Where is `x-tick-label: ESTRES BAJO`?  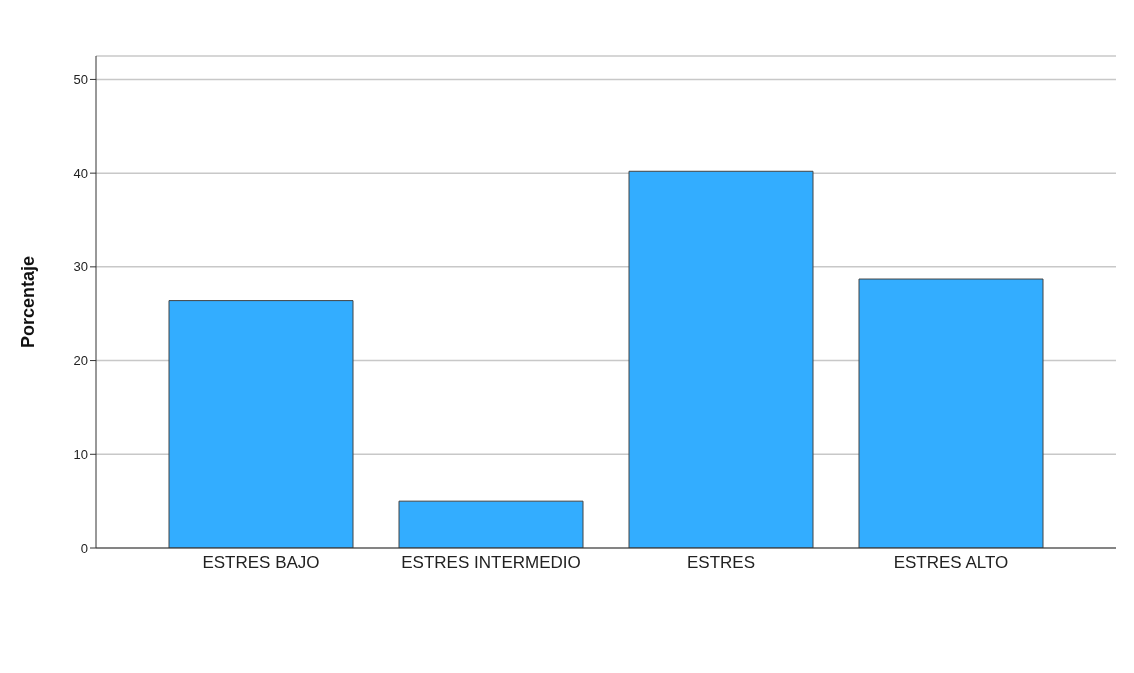 x-tick-label: ESTRES BAJO is located at coordinates (261, 563).